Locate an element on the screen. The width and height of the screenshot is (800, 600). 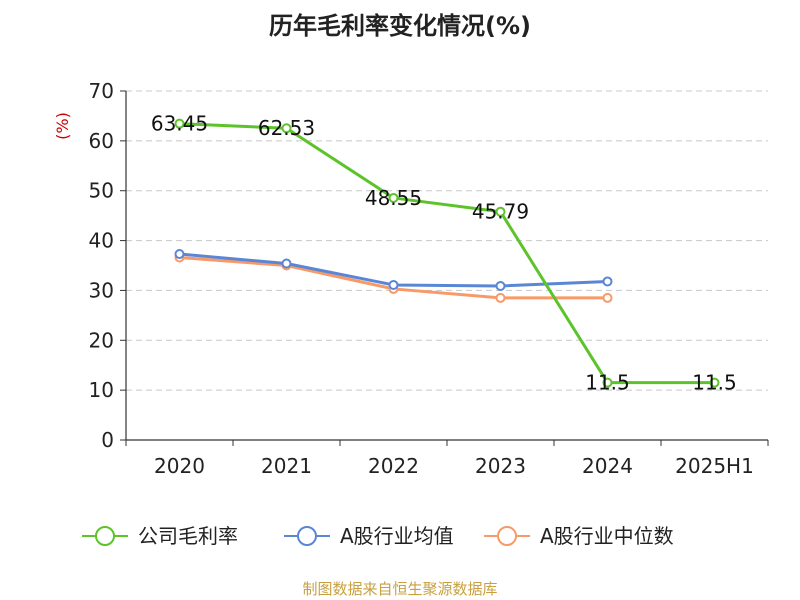
y-tick-label-10: 10 is located at coordinates (101, 390).